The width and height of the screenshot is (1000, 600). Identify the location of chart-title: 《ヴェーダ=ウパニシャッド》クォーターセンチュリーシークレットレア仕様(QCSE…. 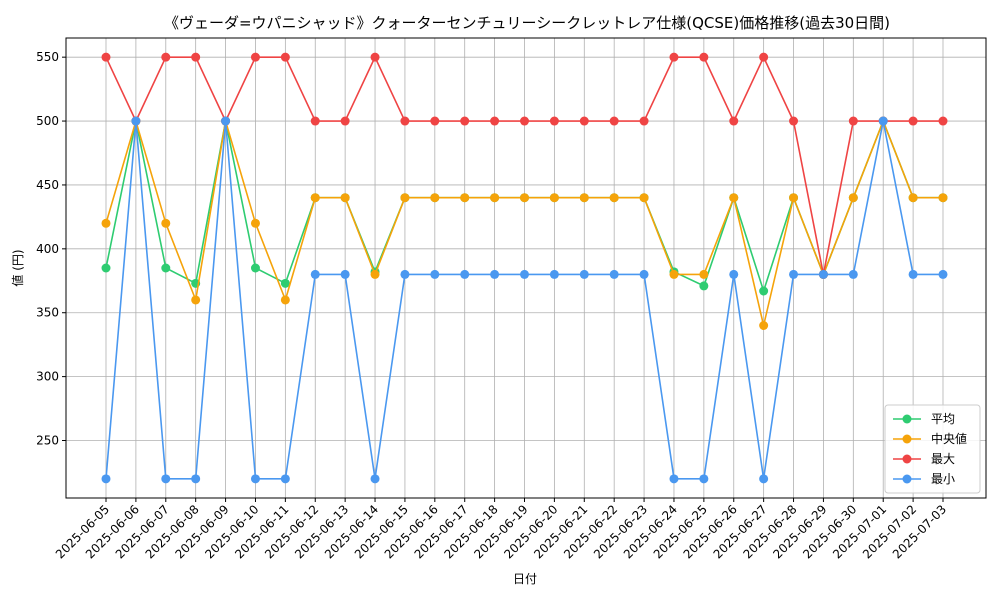
(527, 23).